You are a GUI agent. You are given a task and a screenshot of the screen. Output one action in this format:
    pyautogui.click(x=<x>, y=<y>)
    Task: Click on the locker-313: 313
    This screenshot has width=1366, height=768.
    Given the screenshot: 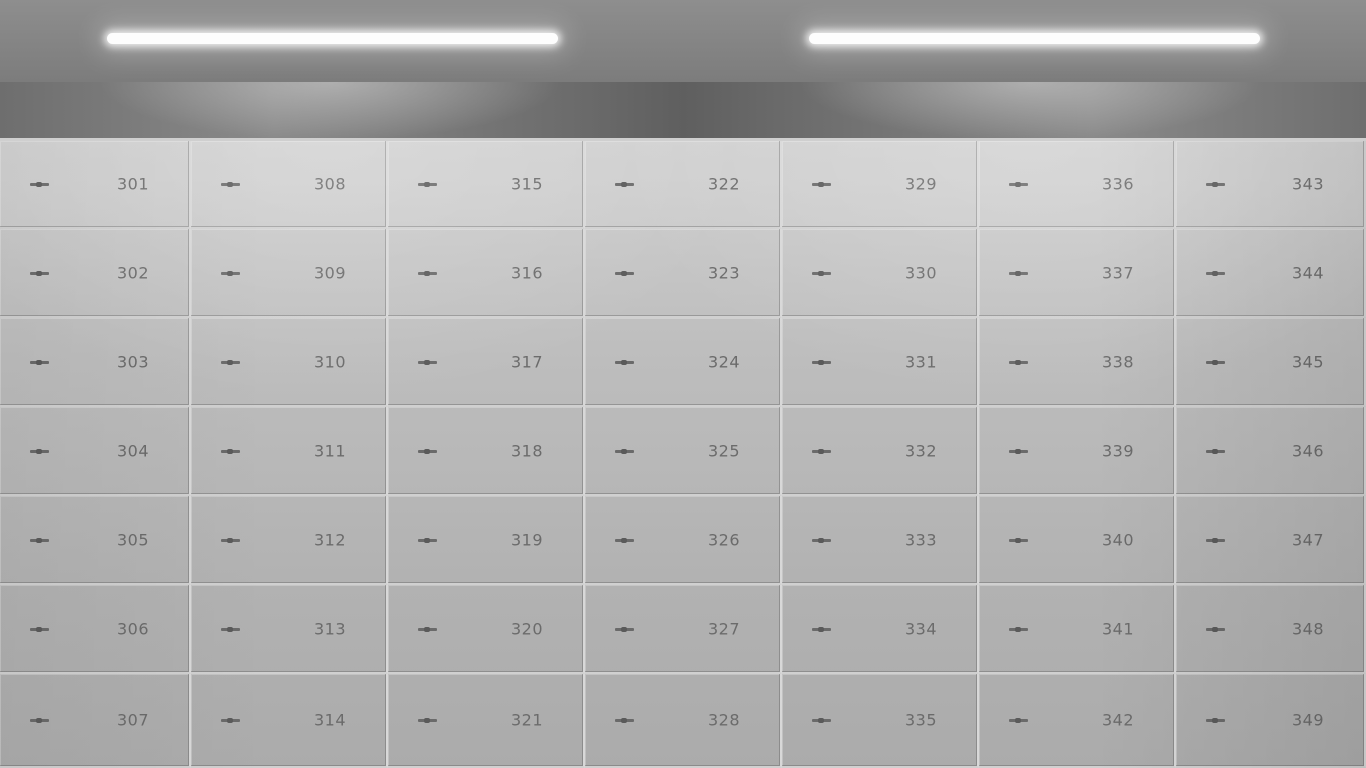 What is the action you would take?
    pyautogui.click(x=289, y=629)
    